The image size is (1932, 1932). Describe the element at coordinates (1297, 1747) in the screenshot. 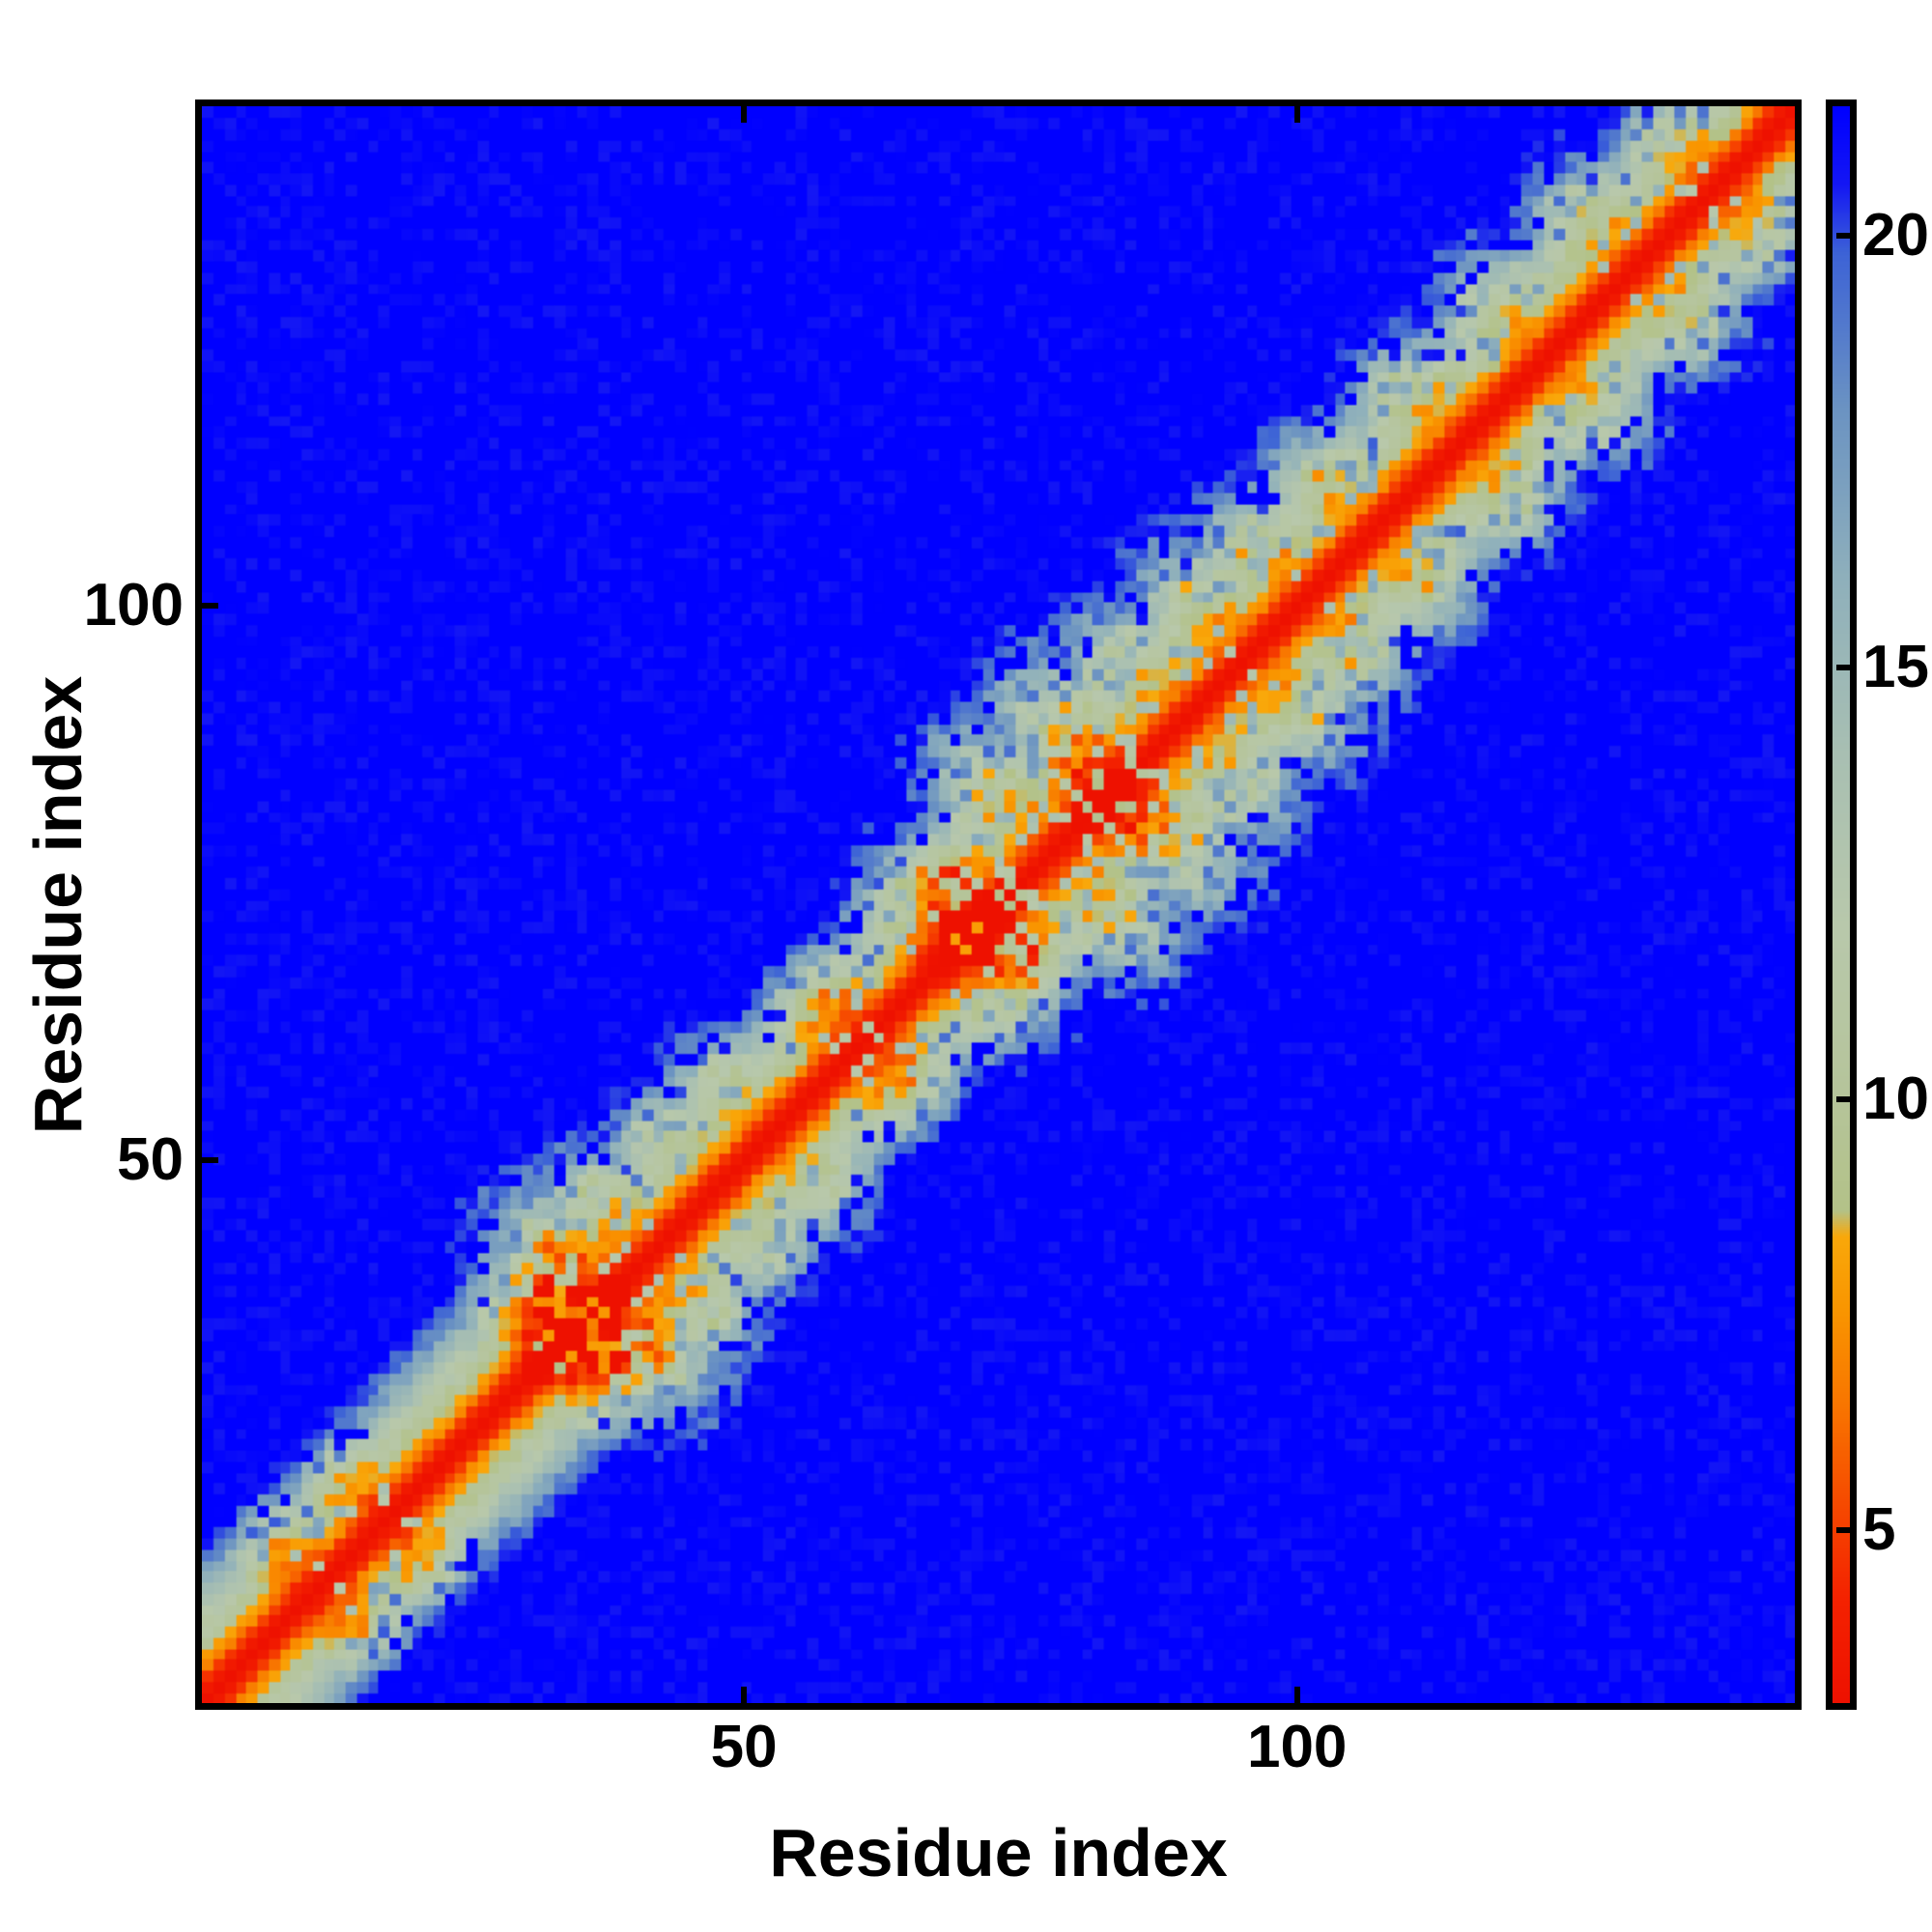

I see `x-tick-label: 100` at that location.